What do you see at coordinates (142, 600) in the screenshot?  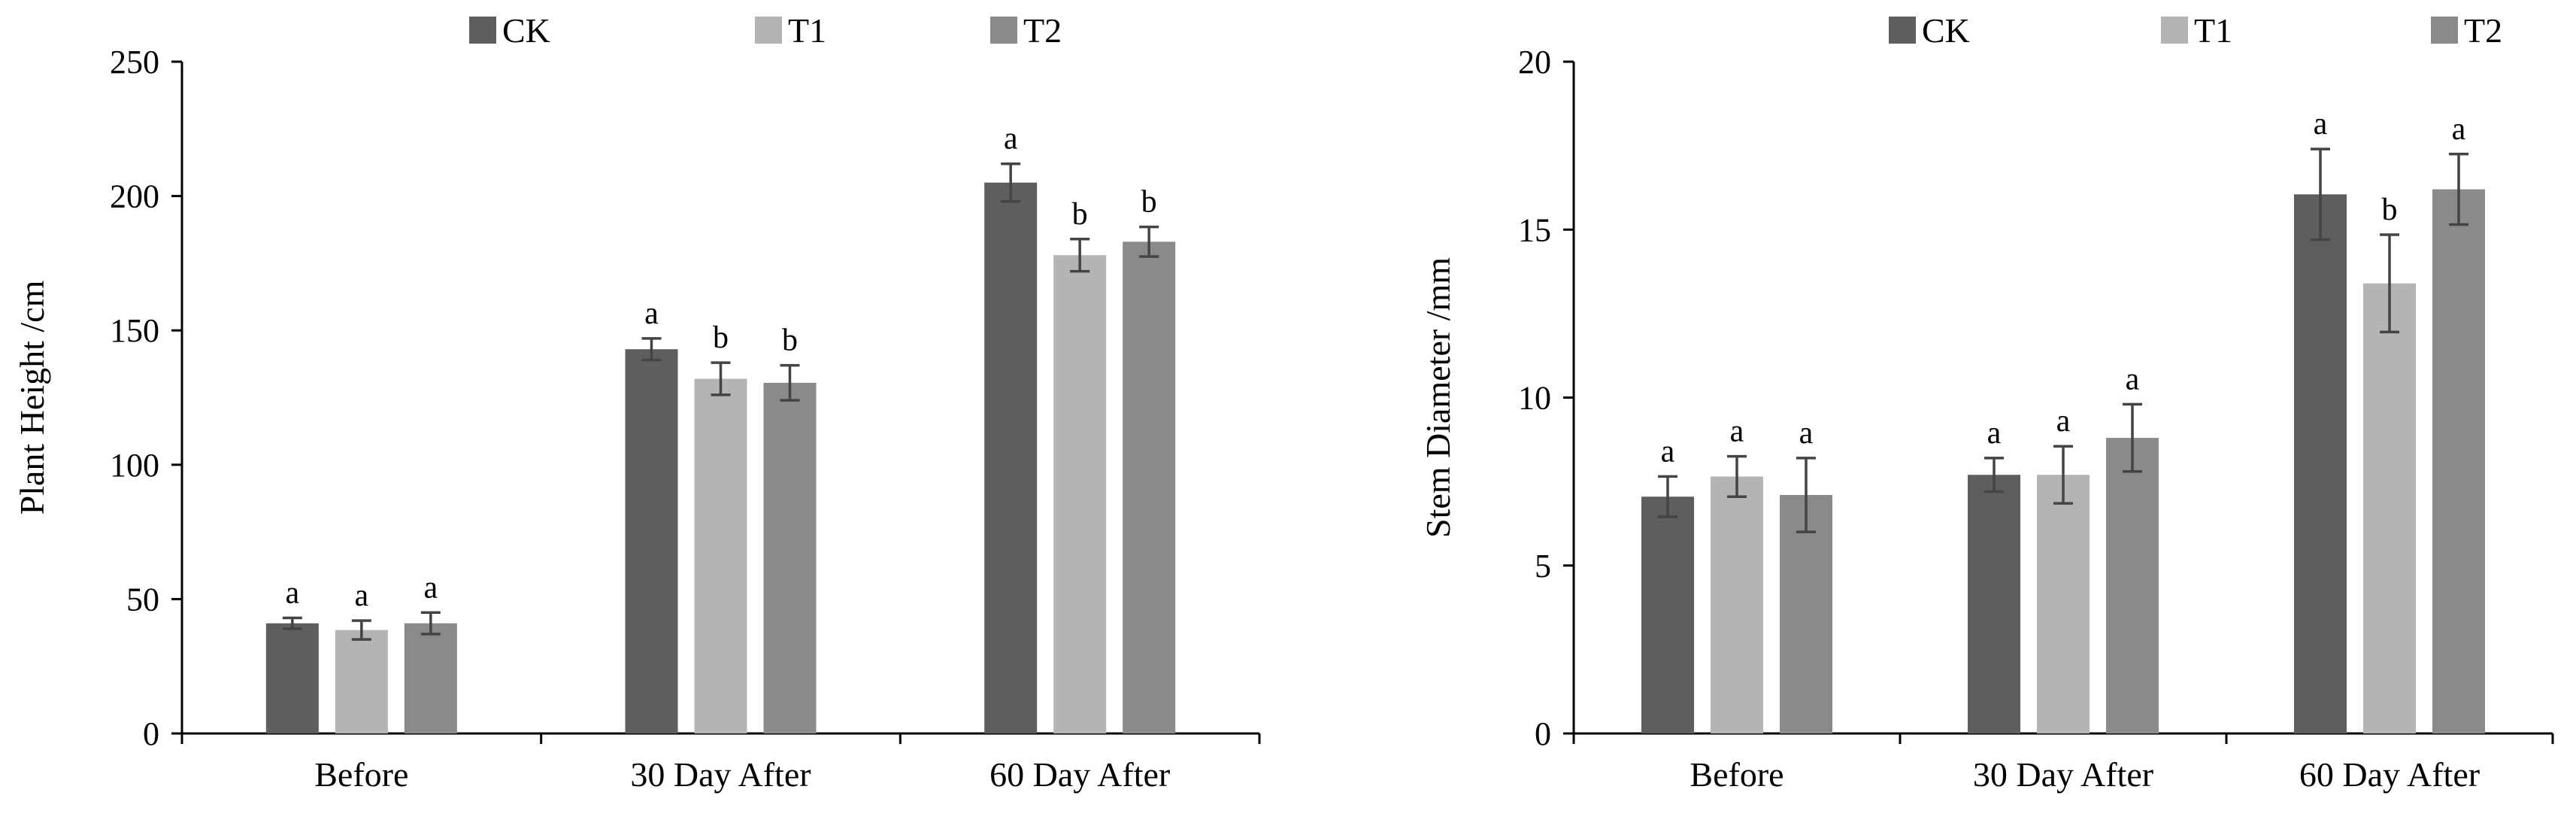 I see `y-tick-label: 50` at bounding box center [142, 600].